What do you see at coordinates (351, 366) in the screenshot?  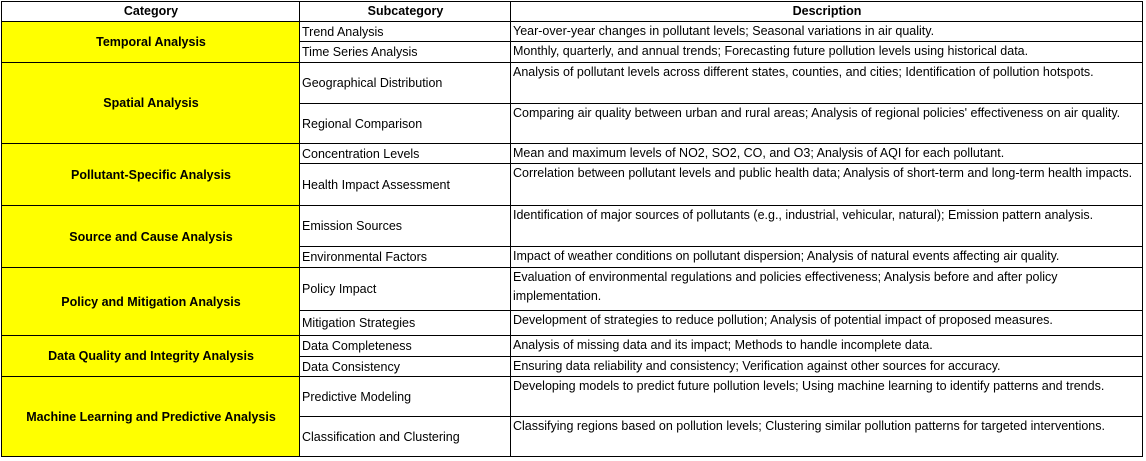 I see `subcategory-label: Data Consistency` at bounding box center [351, 366].